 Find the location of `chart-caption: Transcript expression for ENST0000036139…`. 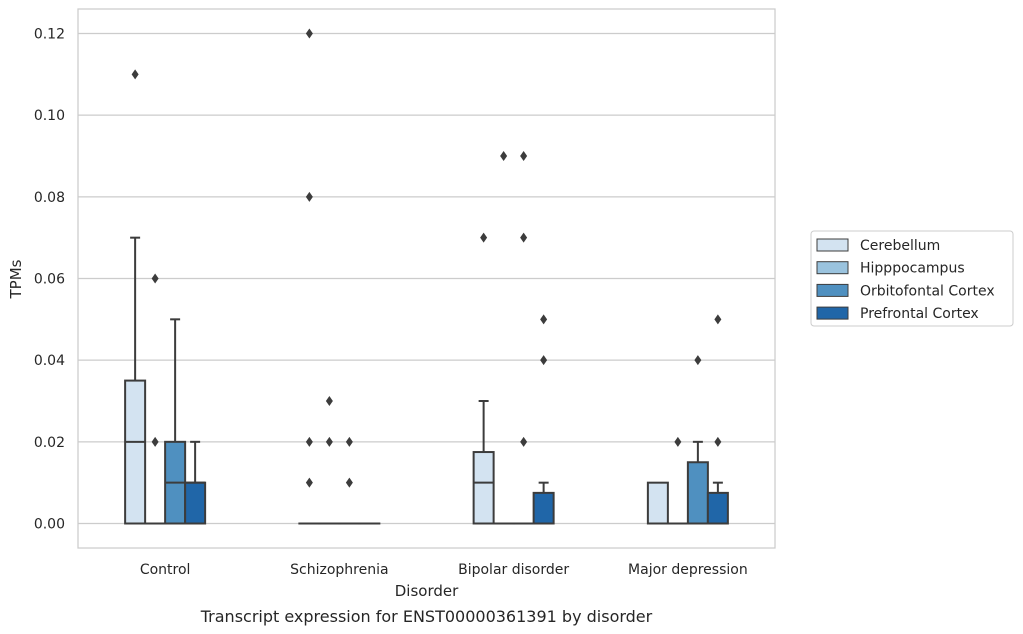

chart-caption: Transcript expression for ENST0000036139… is located at coordinates (426, 616).